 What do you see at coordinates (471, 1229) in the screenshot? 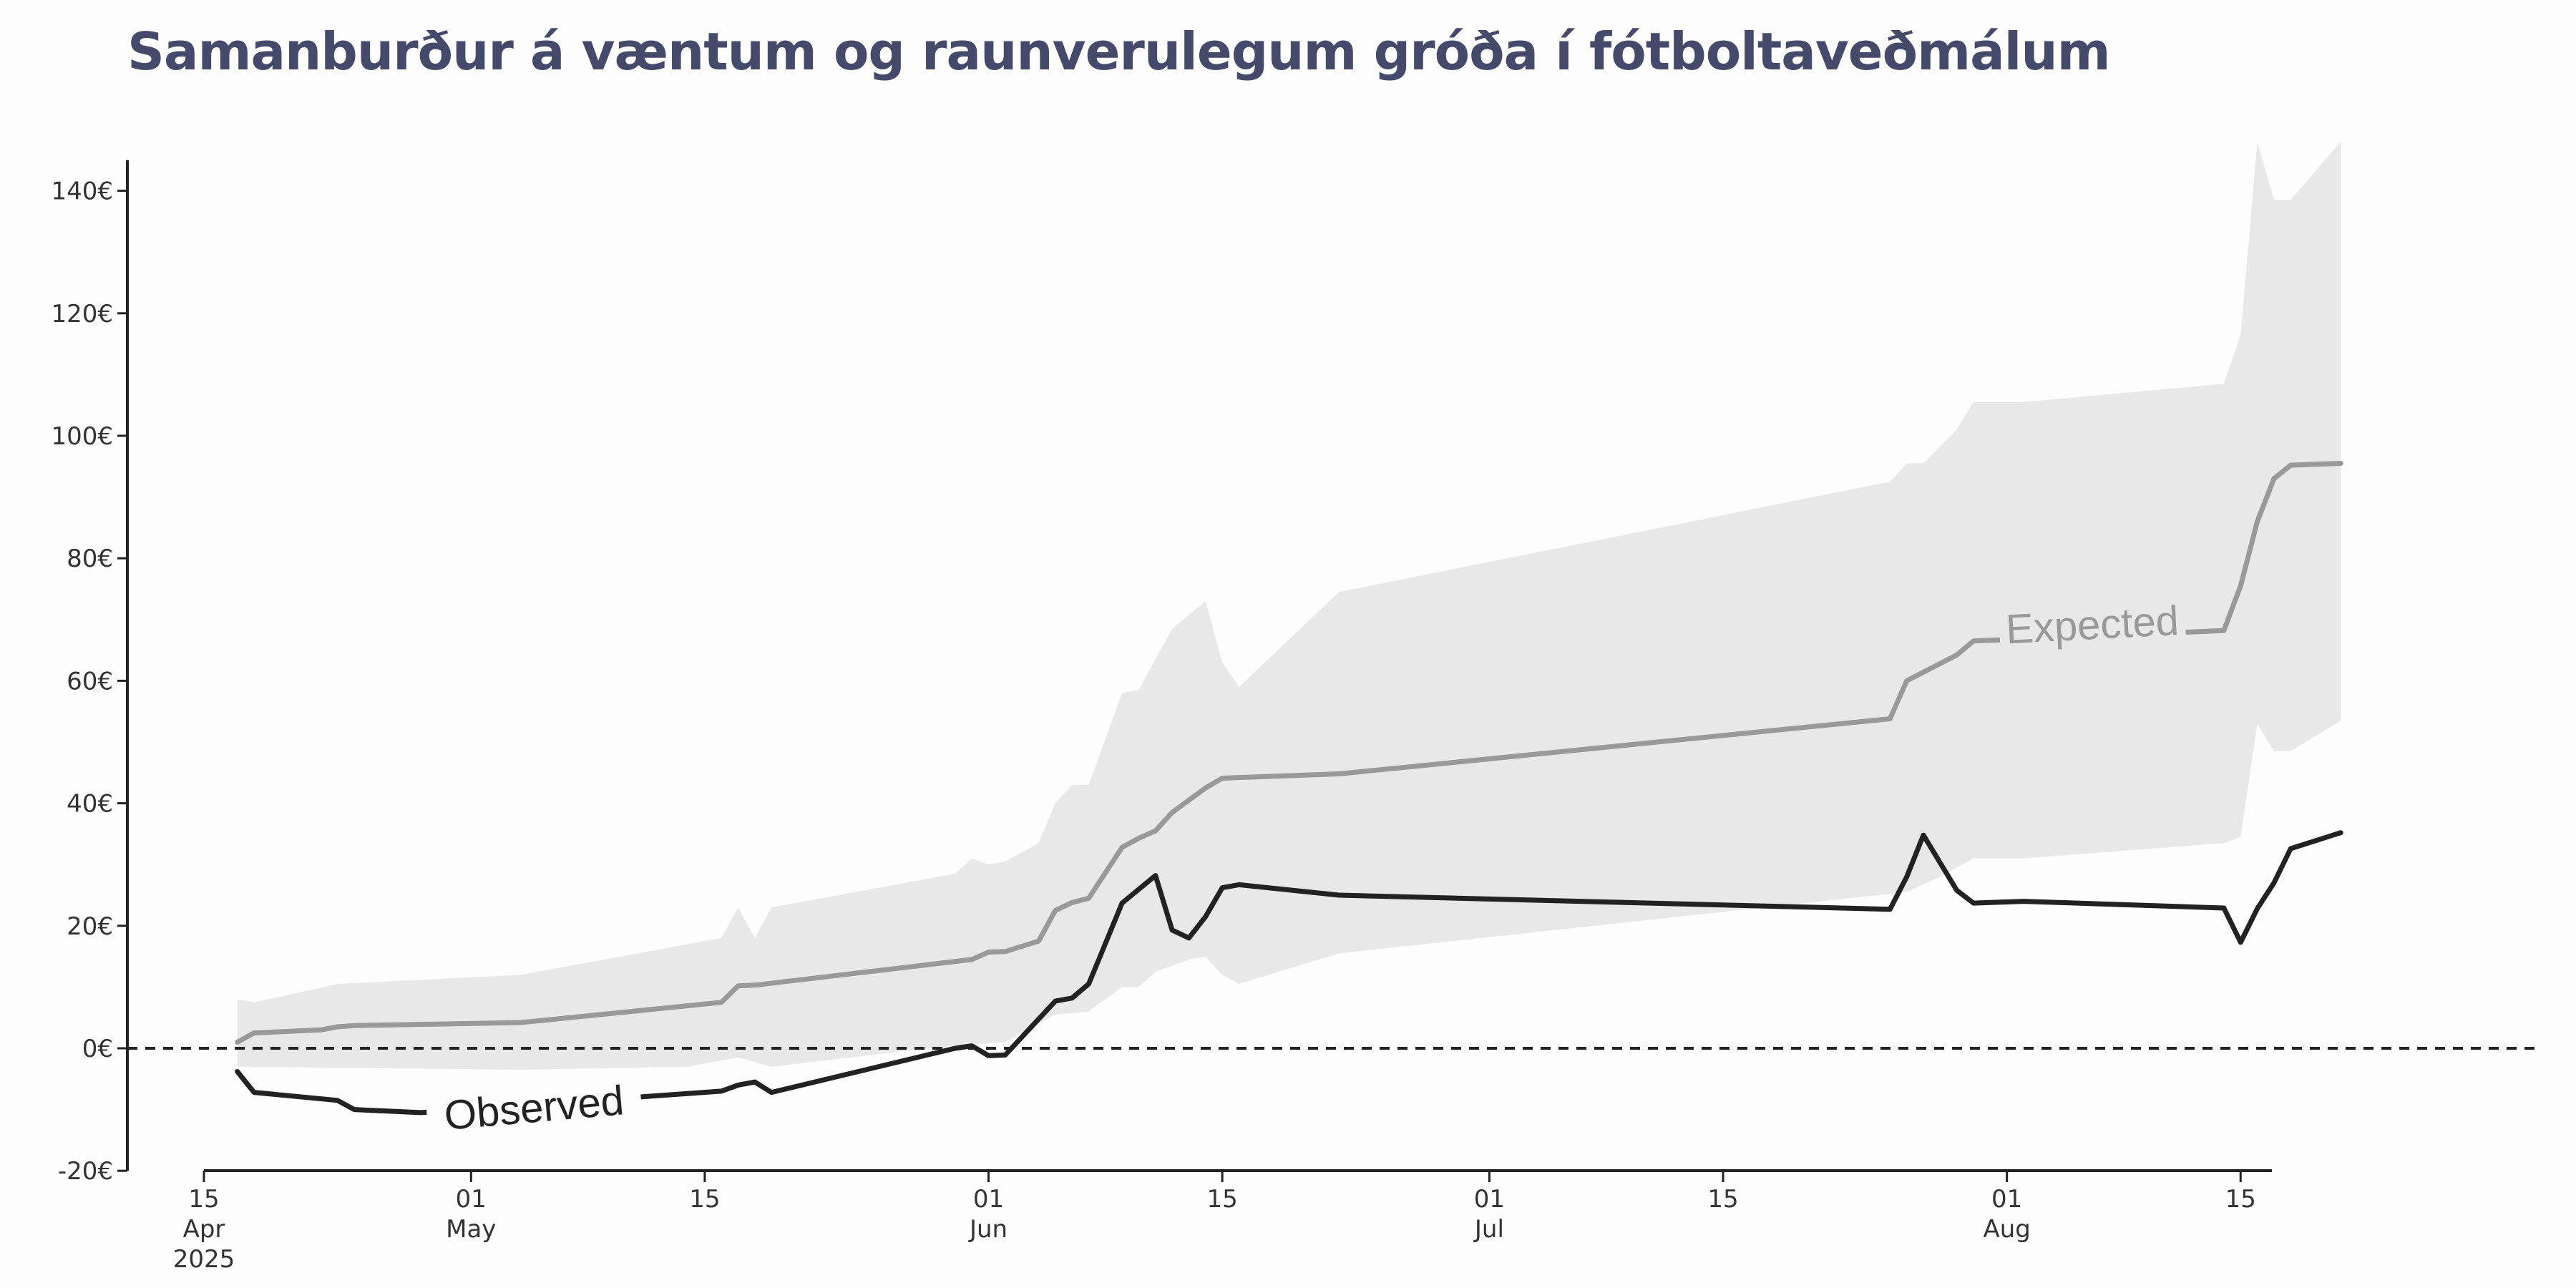
I see `x-tick-label: May` at bounding box center [471, 1229].